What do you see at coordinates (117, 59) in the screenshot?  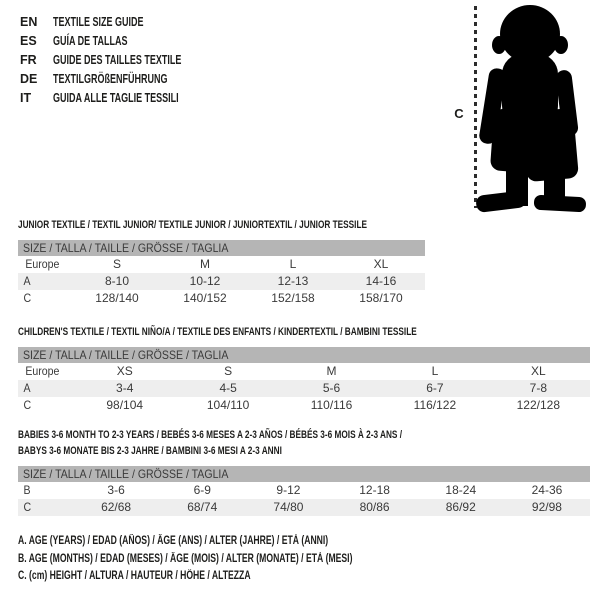 I see `language-title-text: GUIDE DES TAILLES TEXTILE` at bounding box center [117, 59].